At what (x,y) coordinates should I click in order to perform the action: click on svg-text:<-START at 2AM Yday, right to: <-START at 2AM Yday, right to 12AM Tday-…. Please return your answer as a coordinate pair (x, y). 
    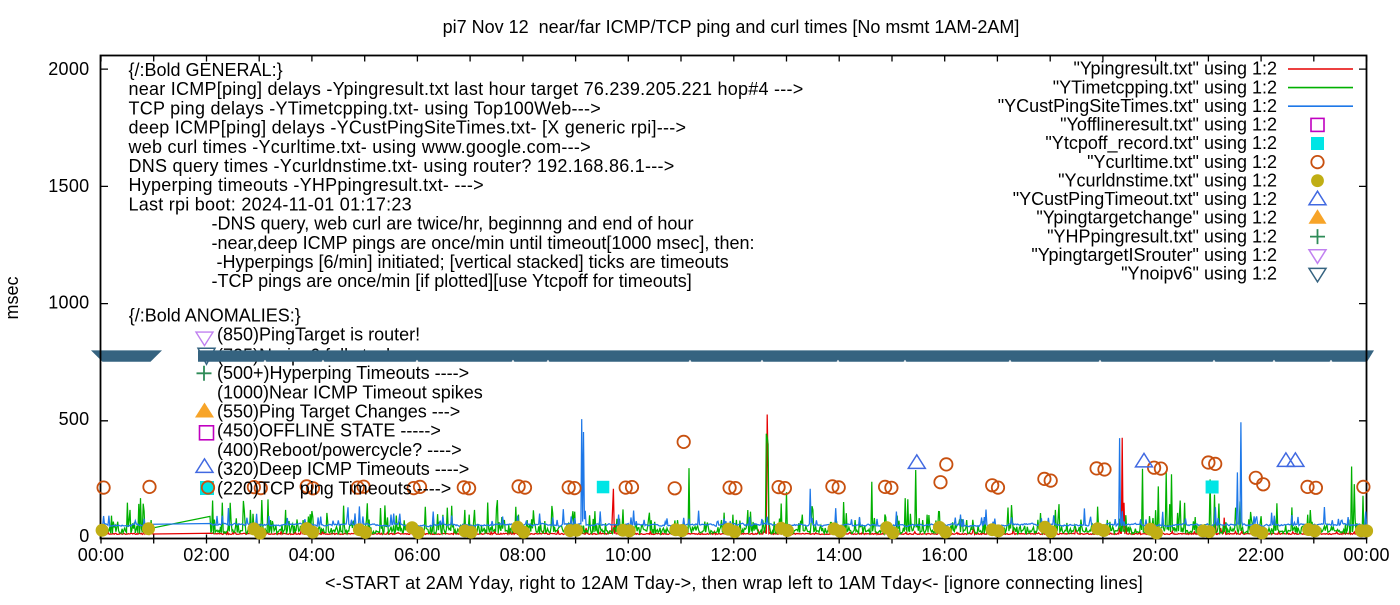
    Looking at the image, I should click on (734, 583).